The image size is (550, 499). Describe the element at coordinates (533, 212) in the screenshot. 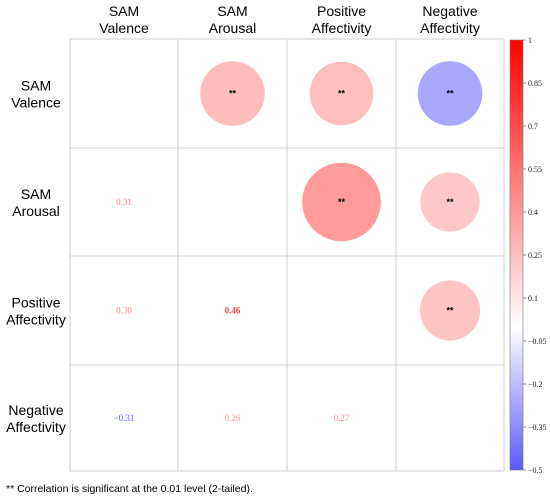

I see `colorbar-tick-label: 0.4` at that location.